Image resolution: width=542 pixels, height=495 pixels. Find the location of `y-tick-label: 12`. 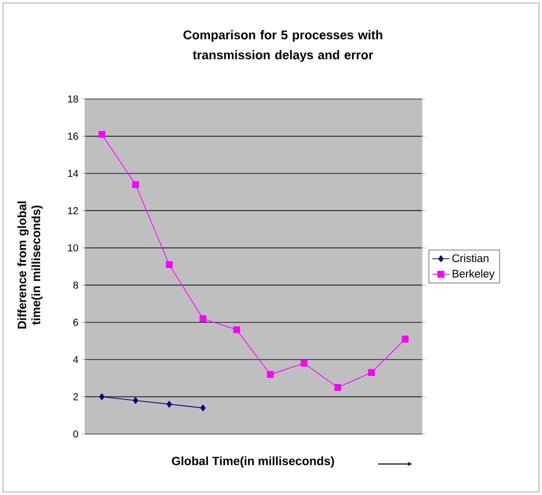

y-tick-label: 12 is located at coordinates (73, 210).